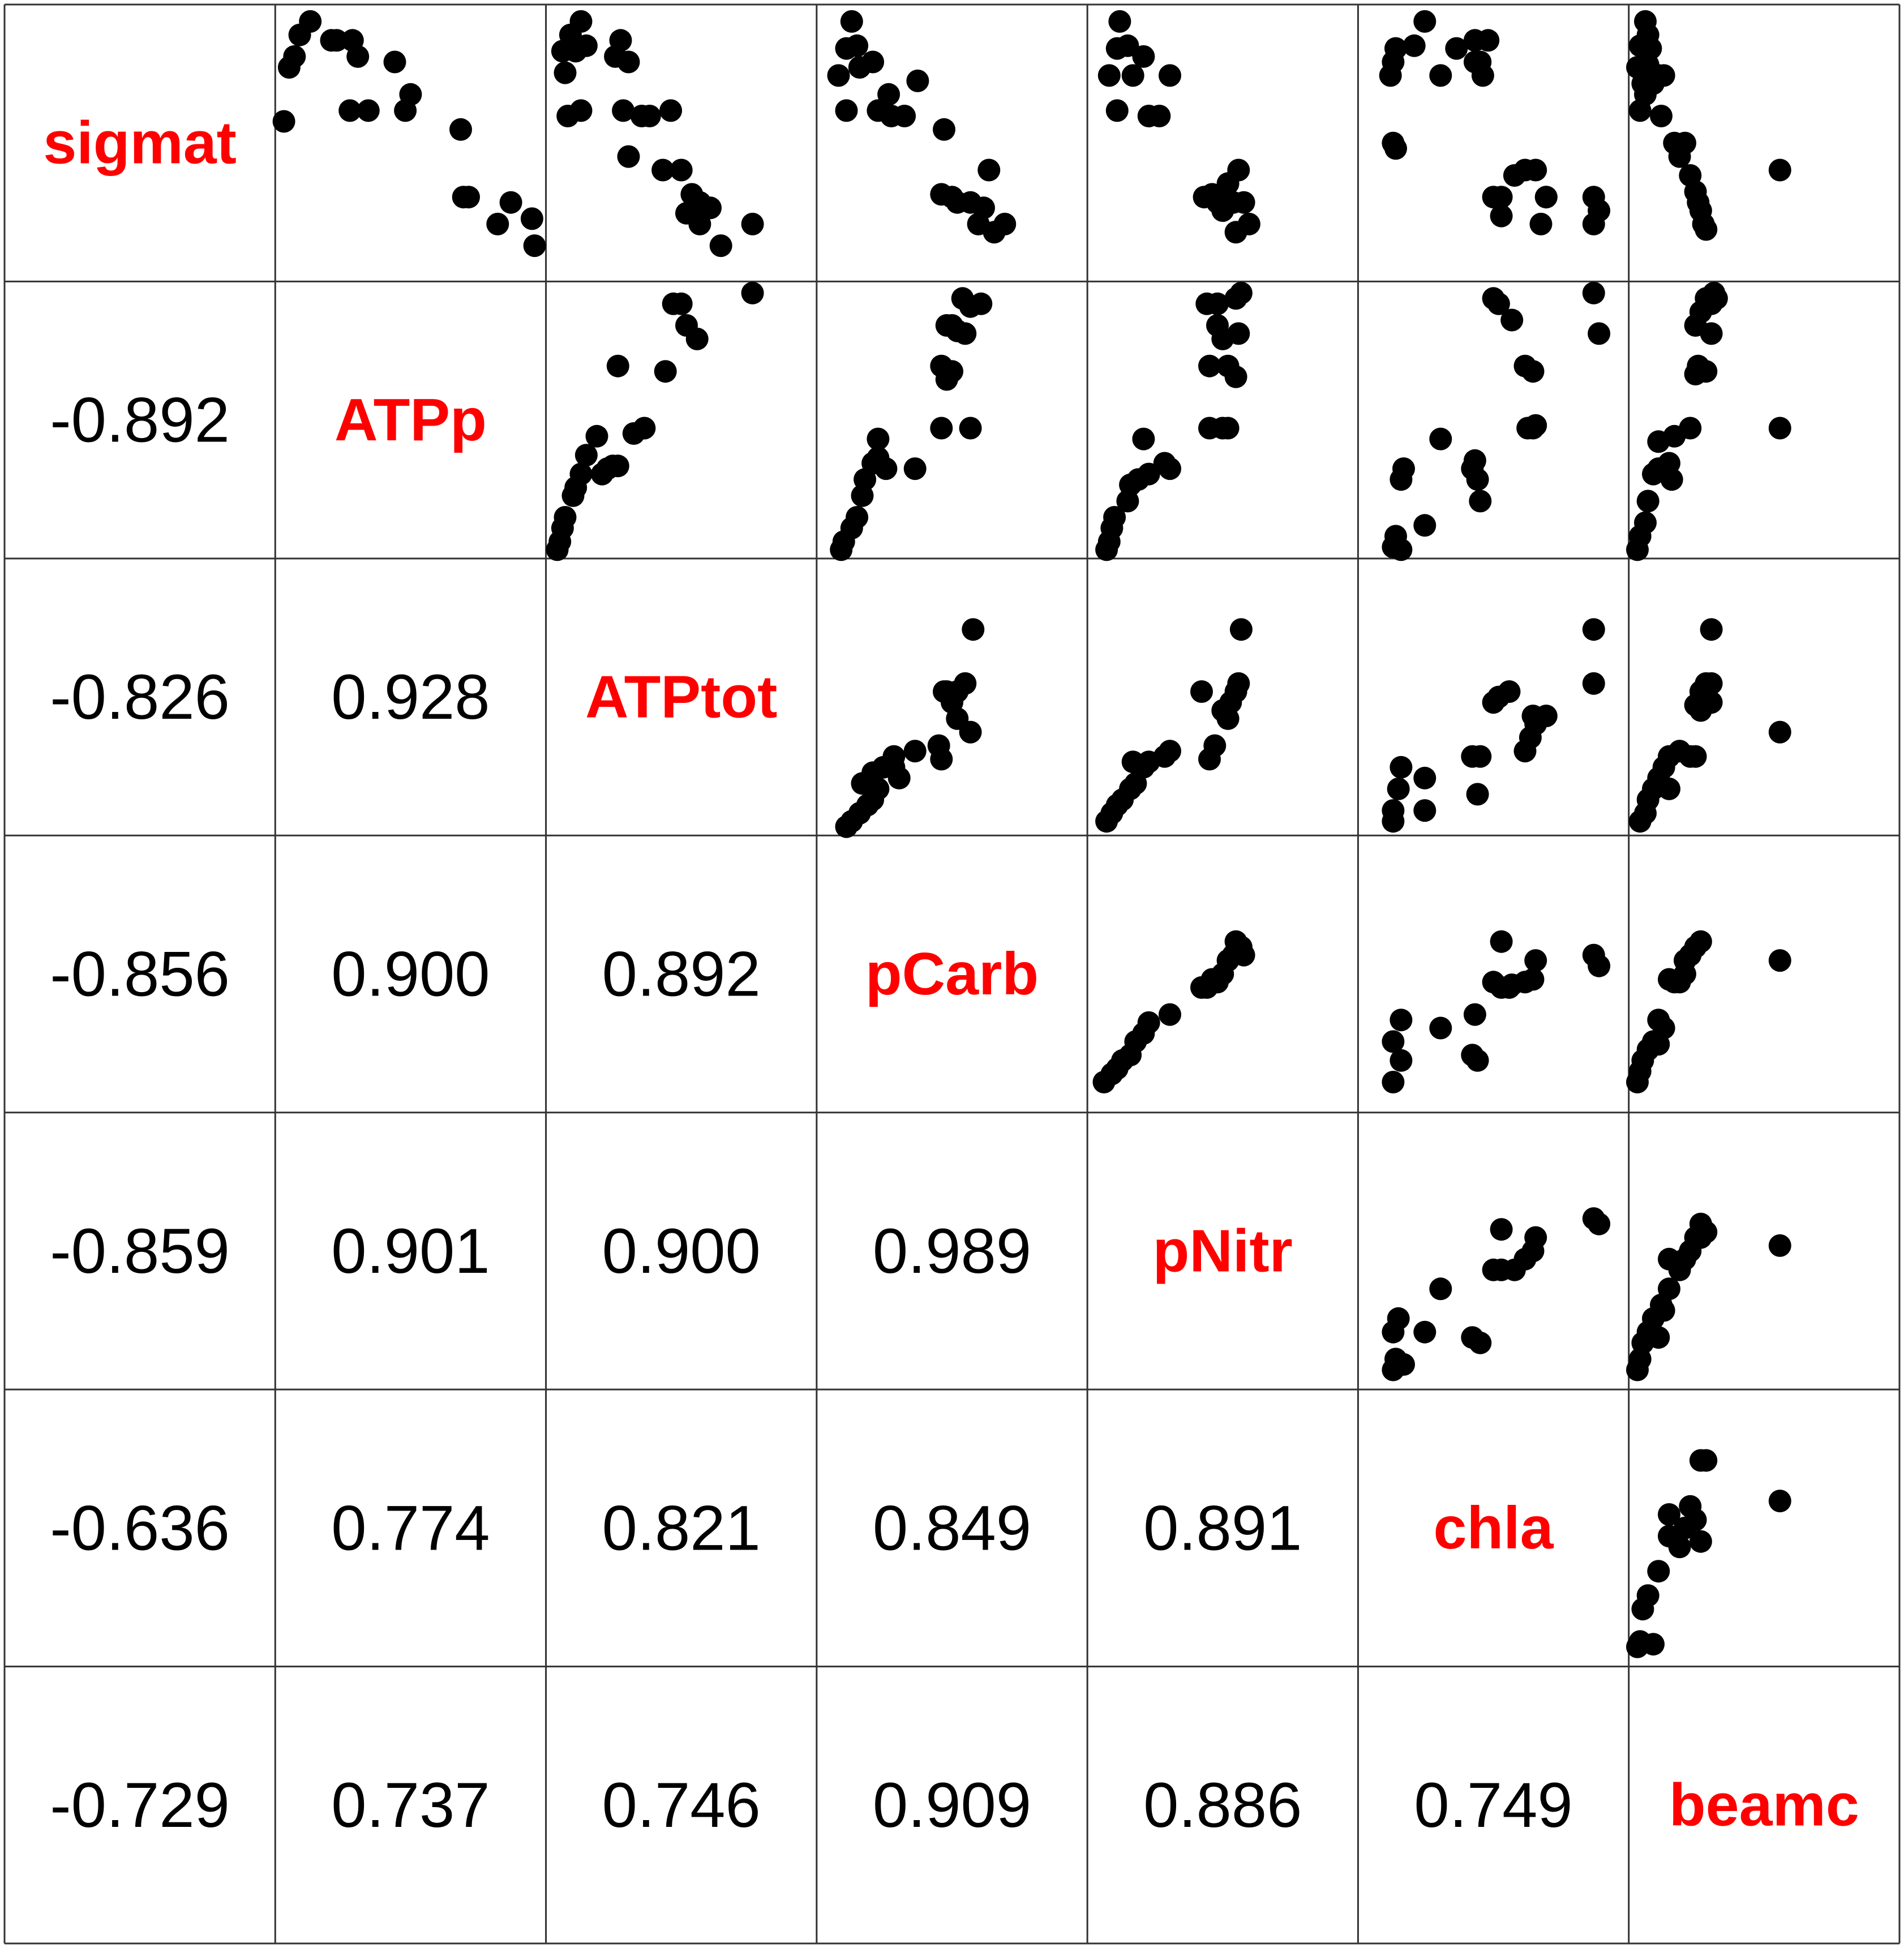 This screenshot has height=1948, width=1904. I want to click on scatter-panel-pNitr-chla, so click(1496, 1294).